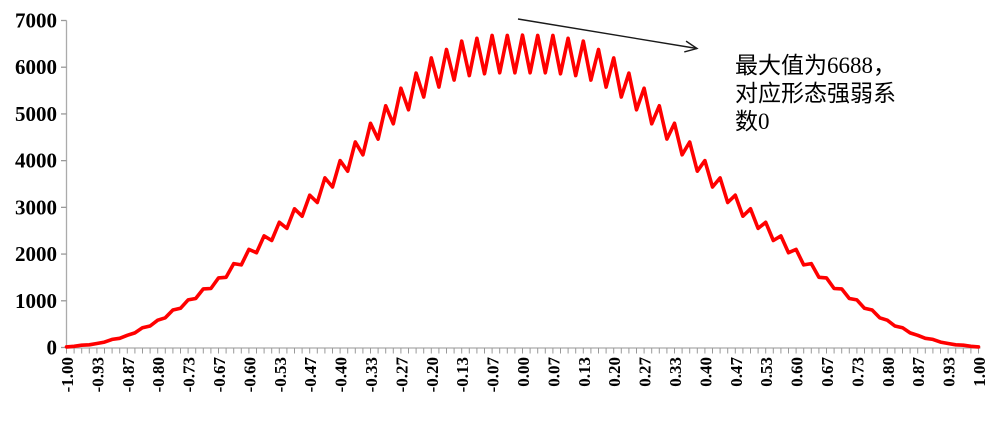 This screenshot has height=426, width=996. What do you see at coordinates (36, 254) in the screenshot?
I see `y-axis-tick-label: 2000` at bounding box center [36, 254].